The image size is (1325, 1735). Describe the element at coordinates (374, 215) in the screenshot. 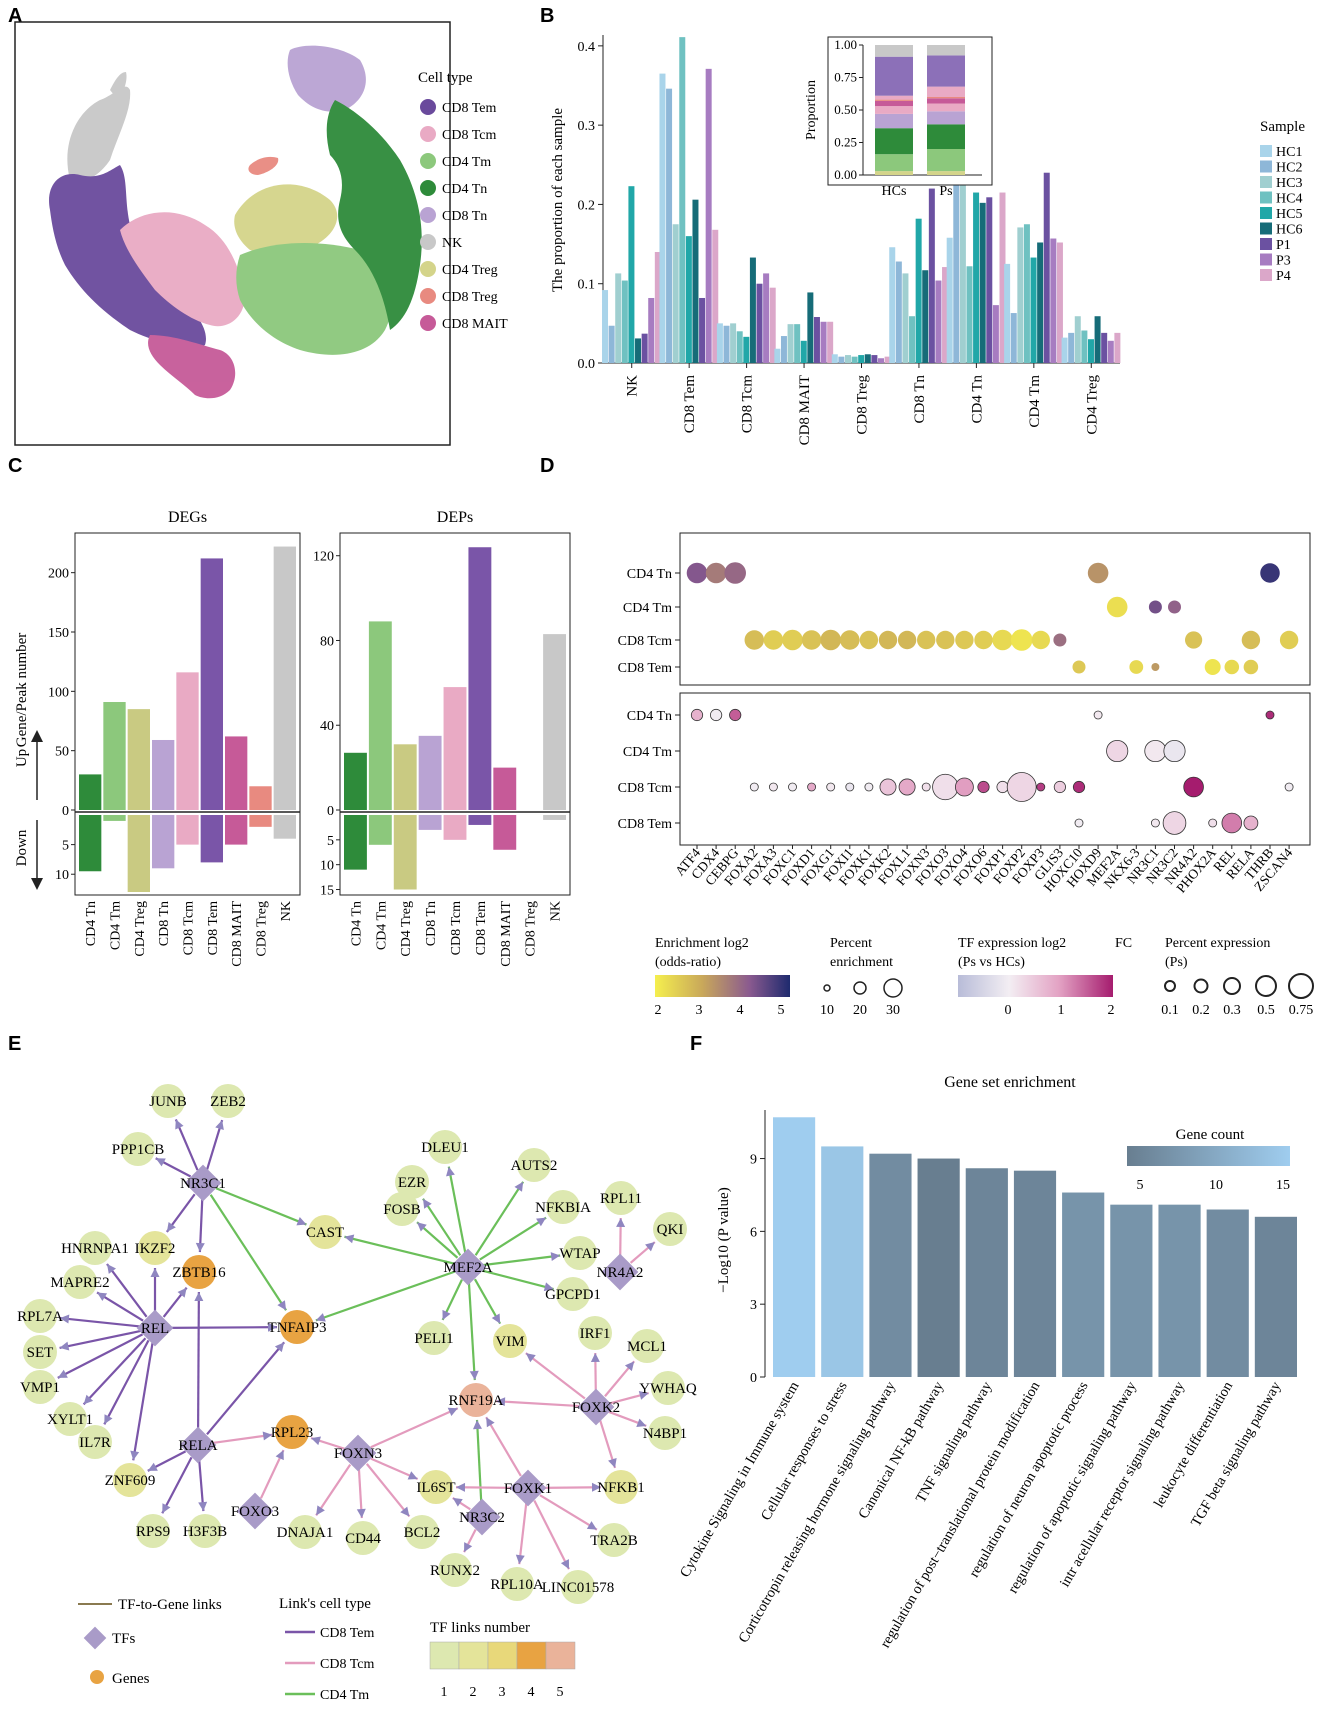

I see `cluster-cd4-tn` at that location.